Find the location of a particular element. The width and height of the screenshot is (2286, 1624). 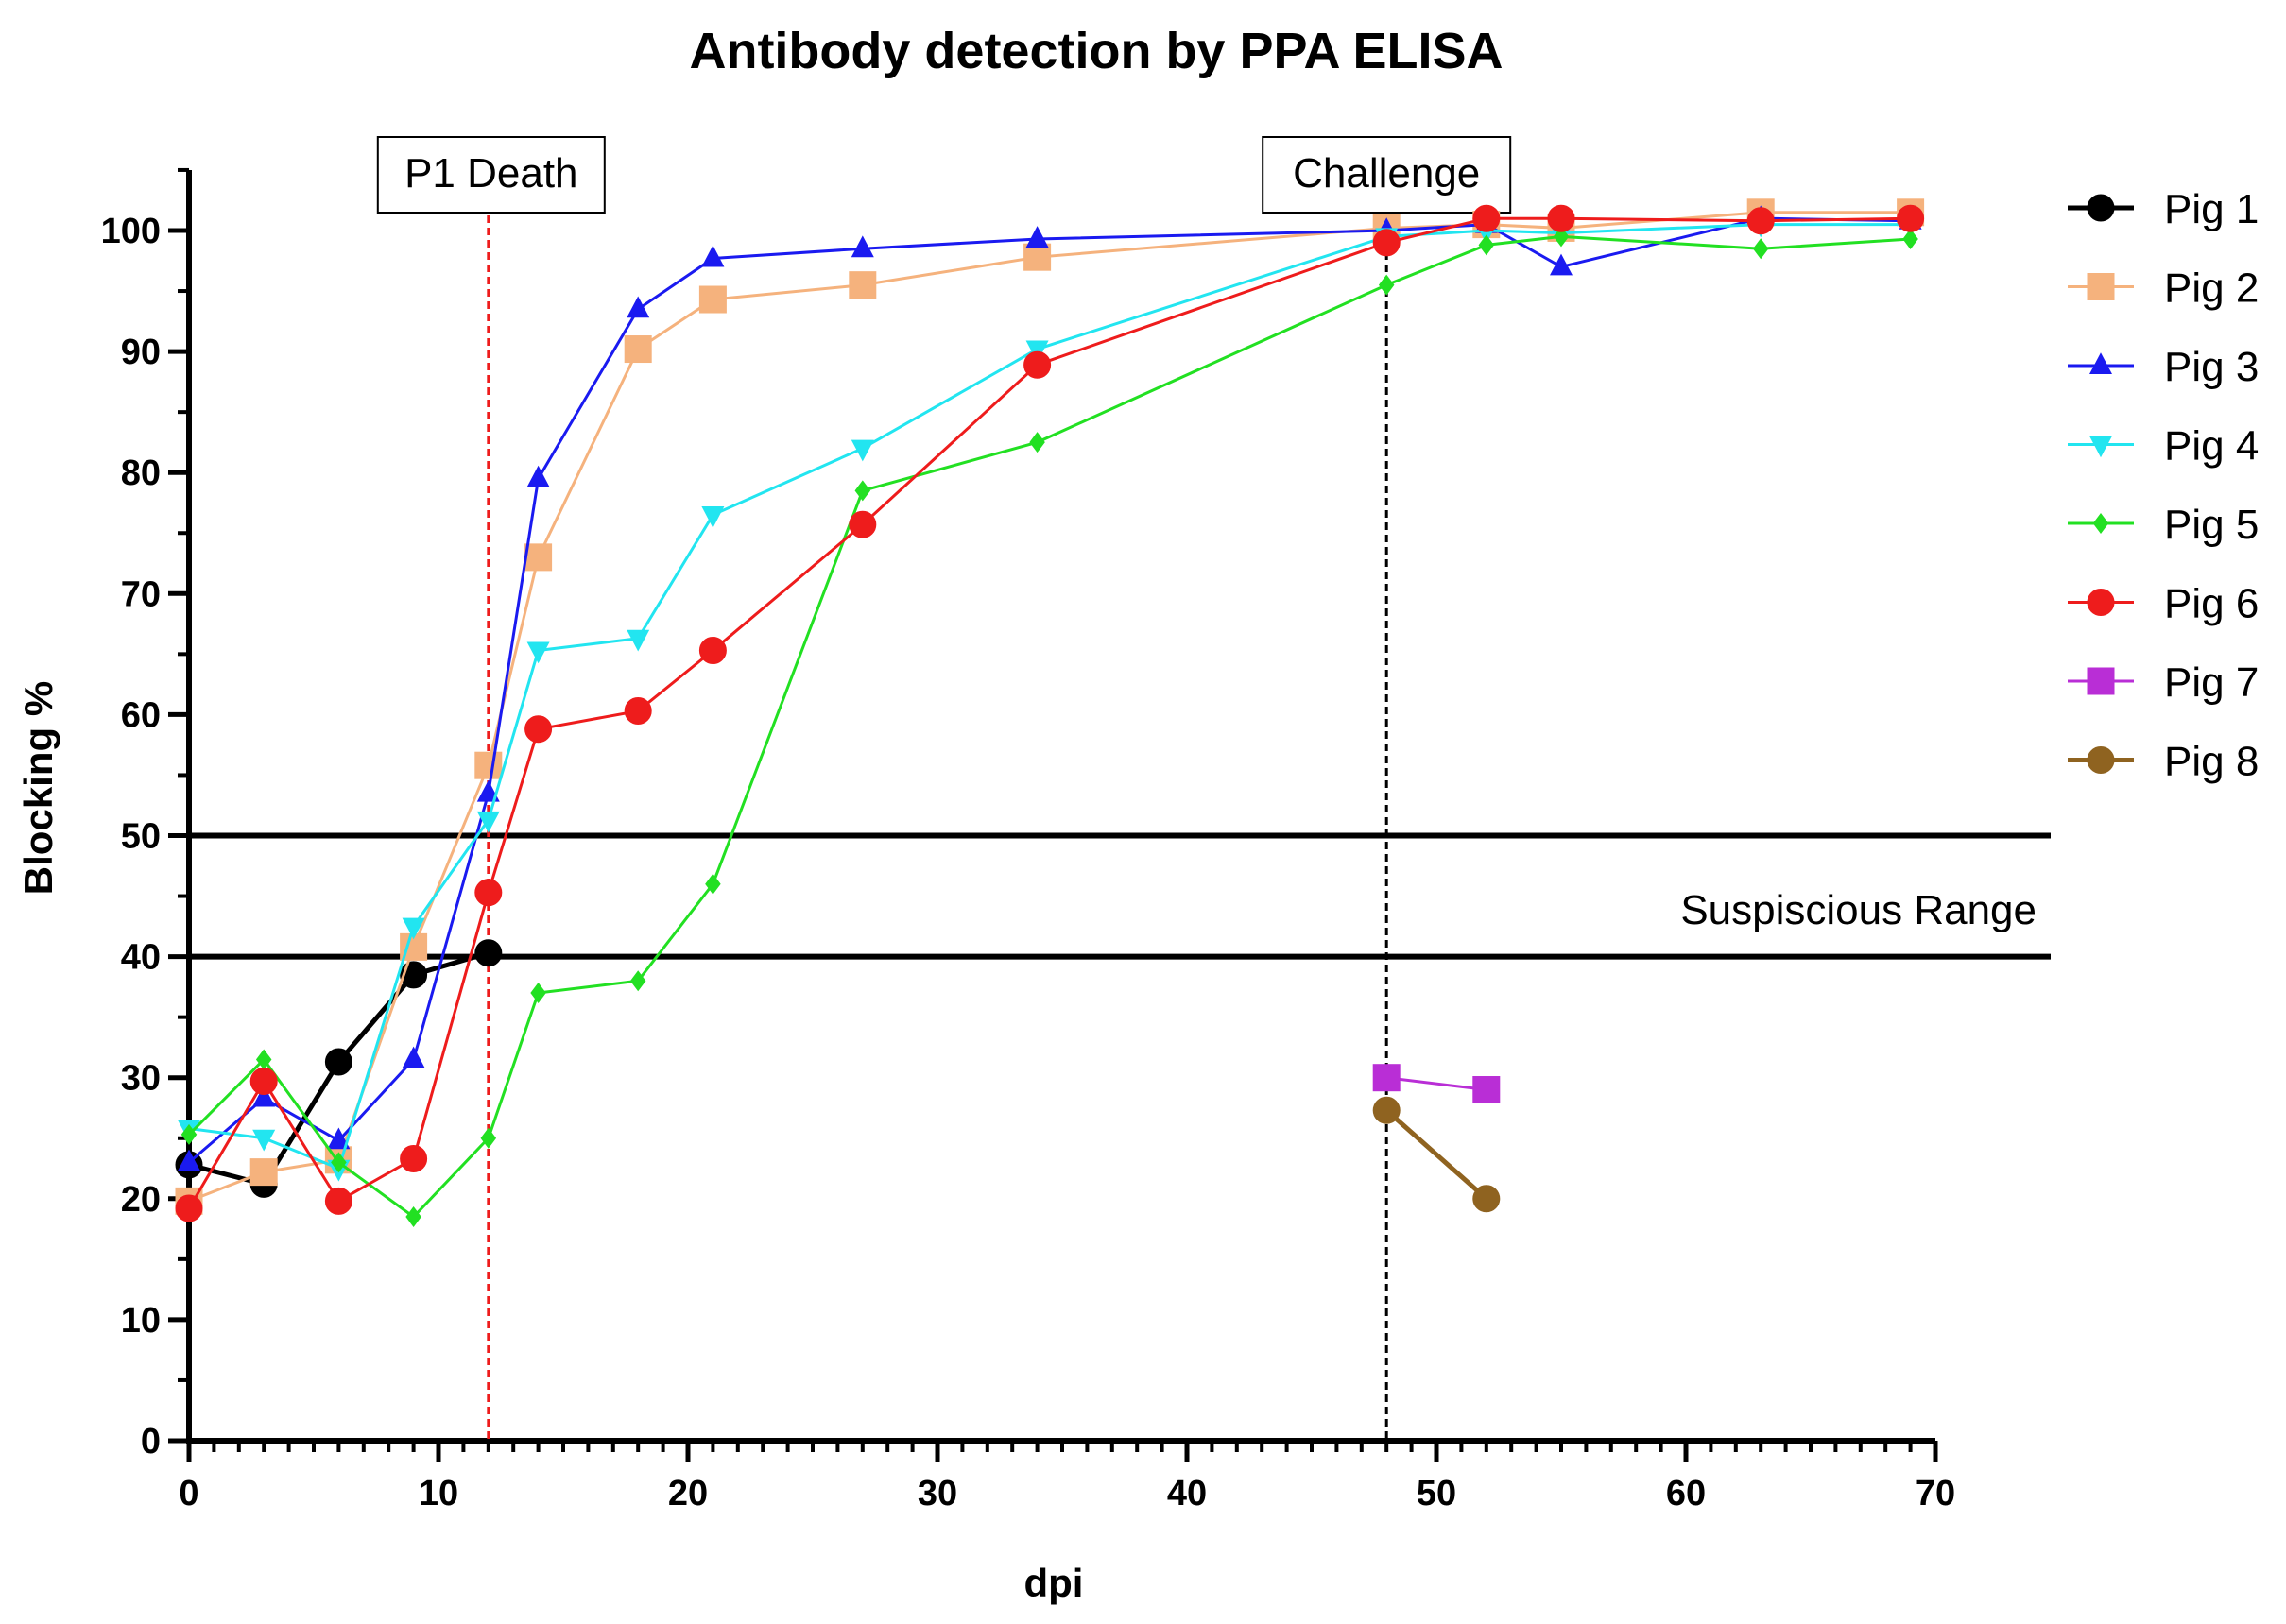

legend-label: Pig 3 is located at coordinates (2212, 367).